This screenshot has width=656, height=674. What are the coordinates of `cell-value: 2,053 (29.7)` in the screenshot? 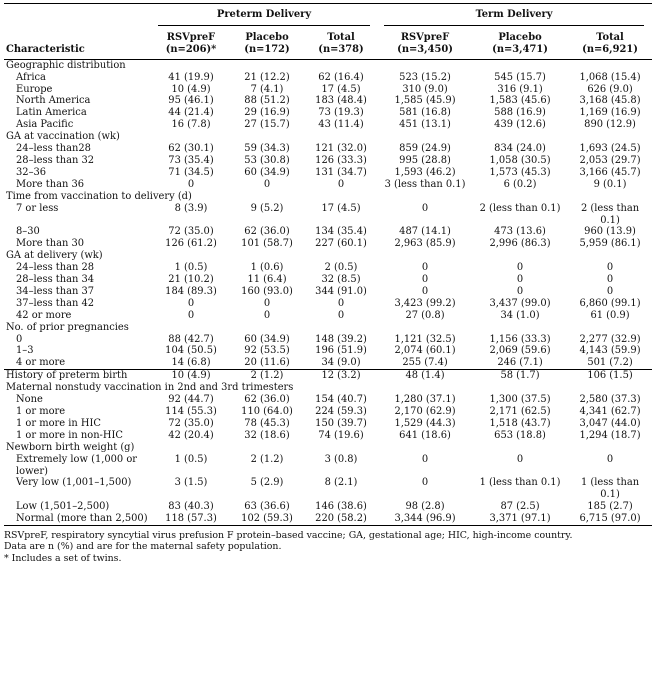 It's located at (610, 160).